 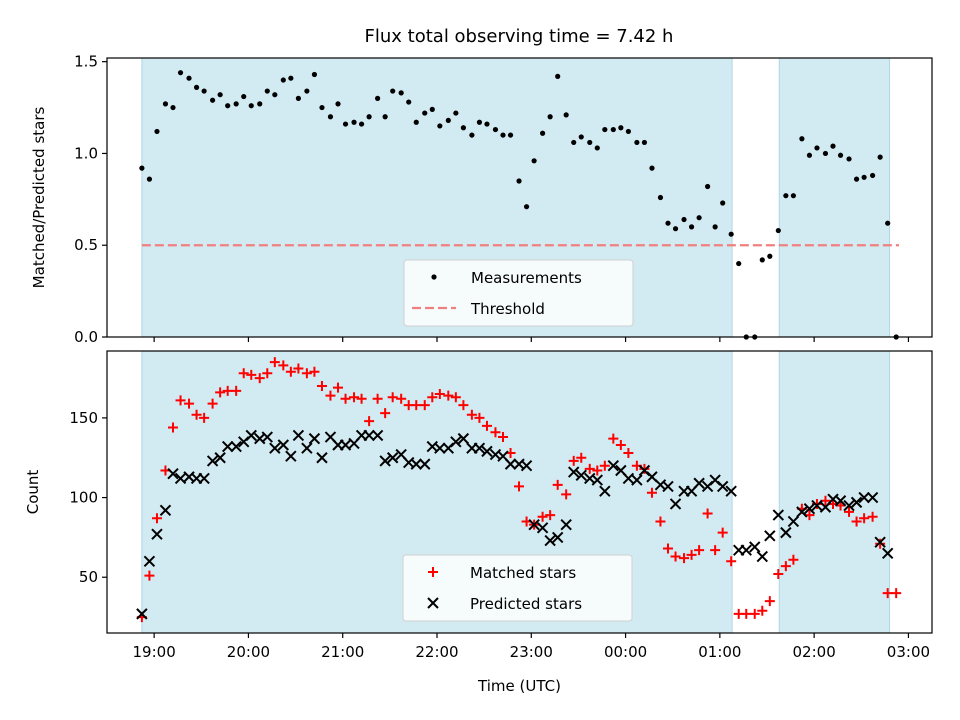 What do you see at coordinates (523, 573) in the screenshot?
I see `legend-label: Matched stars` at bounding box center [523, 573].